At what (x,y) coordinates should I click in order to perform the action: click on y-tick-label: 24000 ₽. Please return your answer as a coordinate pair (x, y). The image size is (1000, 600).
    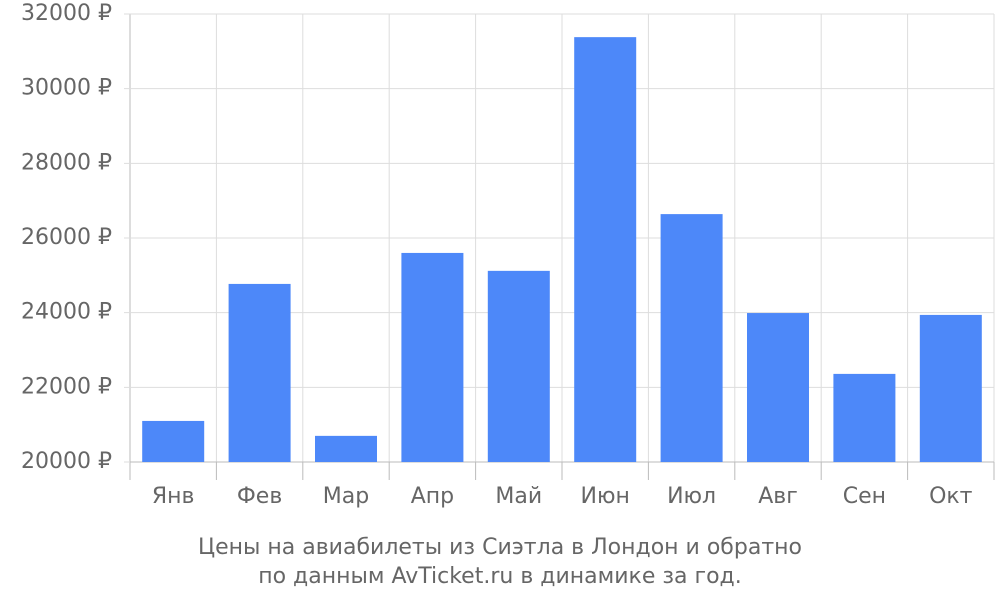
    Looking at the image, I should click on (66, 312).